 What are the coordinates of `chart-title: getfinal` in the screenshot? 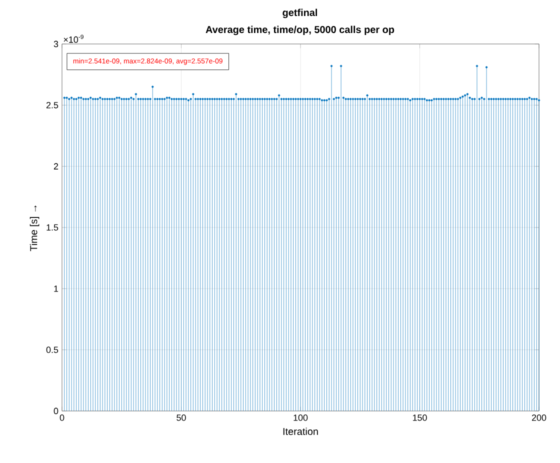 It's located at (300, 13).